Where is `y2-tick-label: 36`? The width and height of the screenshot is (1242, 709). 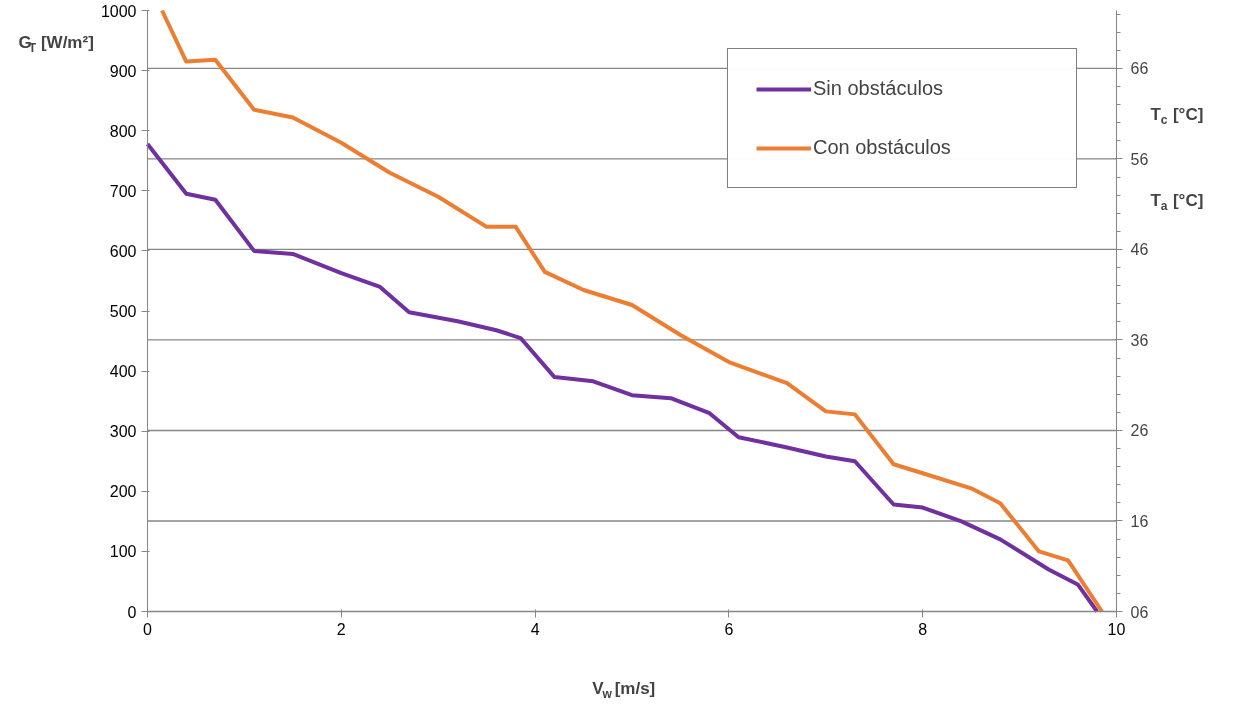
y2-tick-label: 36 is located at coordinates (1139, 340).